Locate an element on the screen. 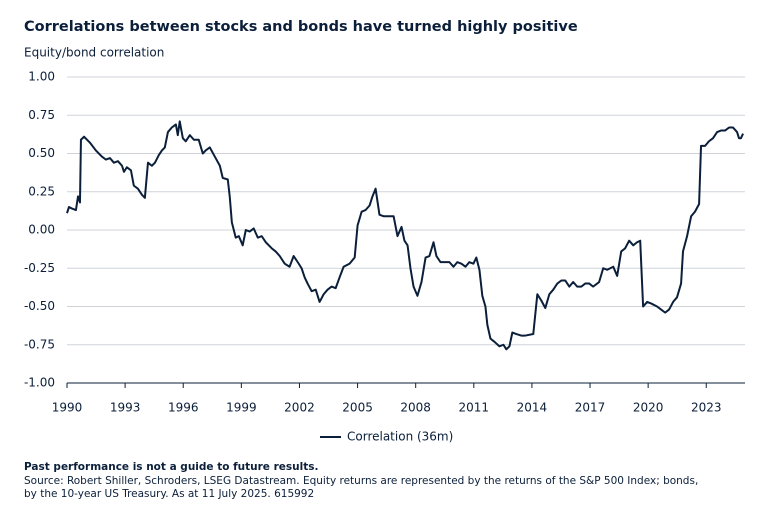  x-tick-label: 2020 is located at coordinates (648, 408).